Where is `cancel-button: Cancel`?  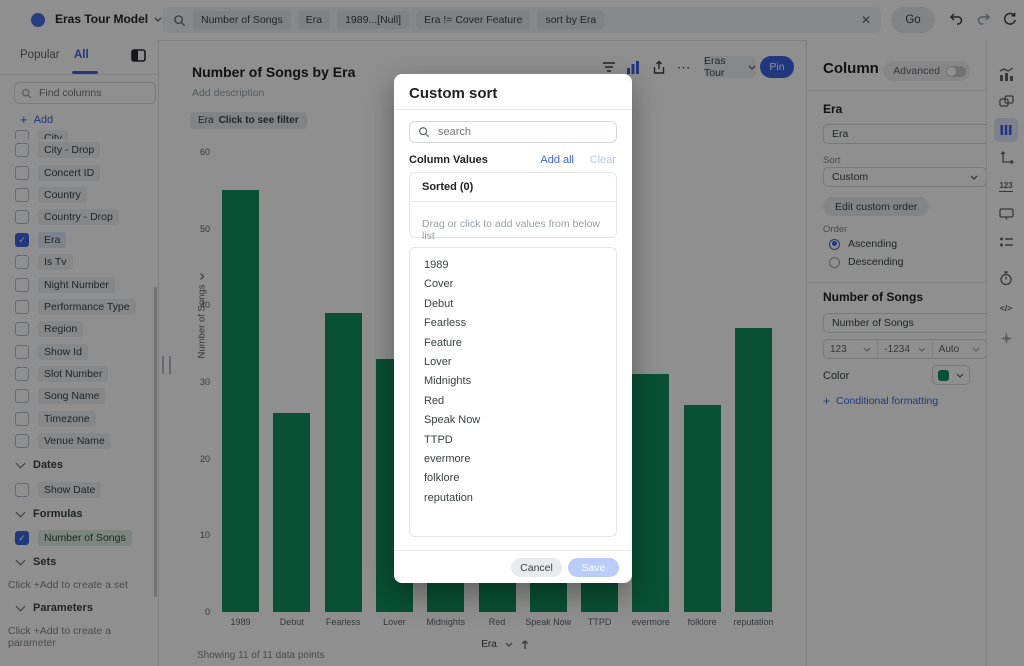 cancel-button: Cancel is located at coordinates (536, 567).